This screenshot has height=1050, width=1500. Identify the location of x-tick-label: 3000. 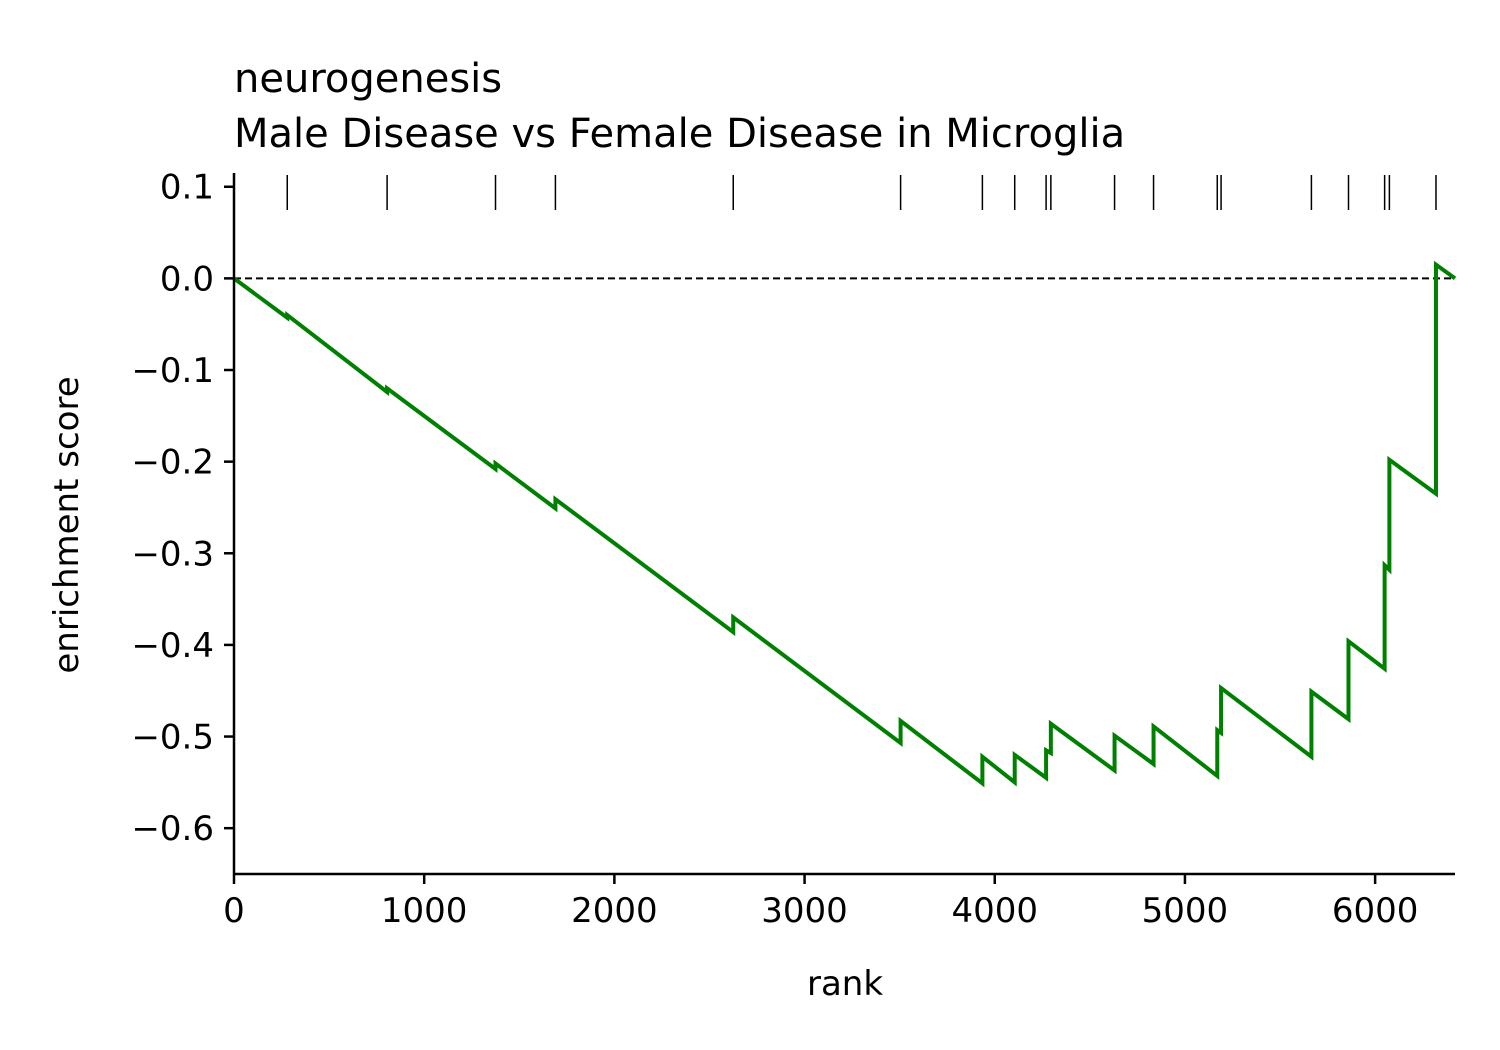
(804, 911).